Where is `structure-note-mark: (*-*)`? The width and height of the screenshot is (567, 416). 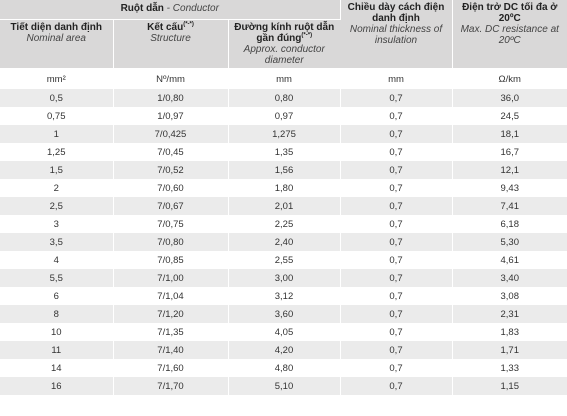 structure-note-mark: (*-*) is located at coordinates (188, 24).